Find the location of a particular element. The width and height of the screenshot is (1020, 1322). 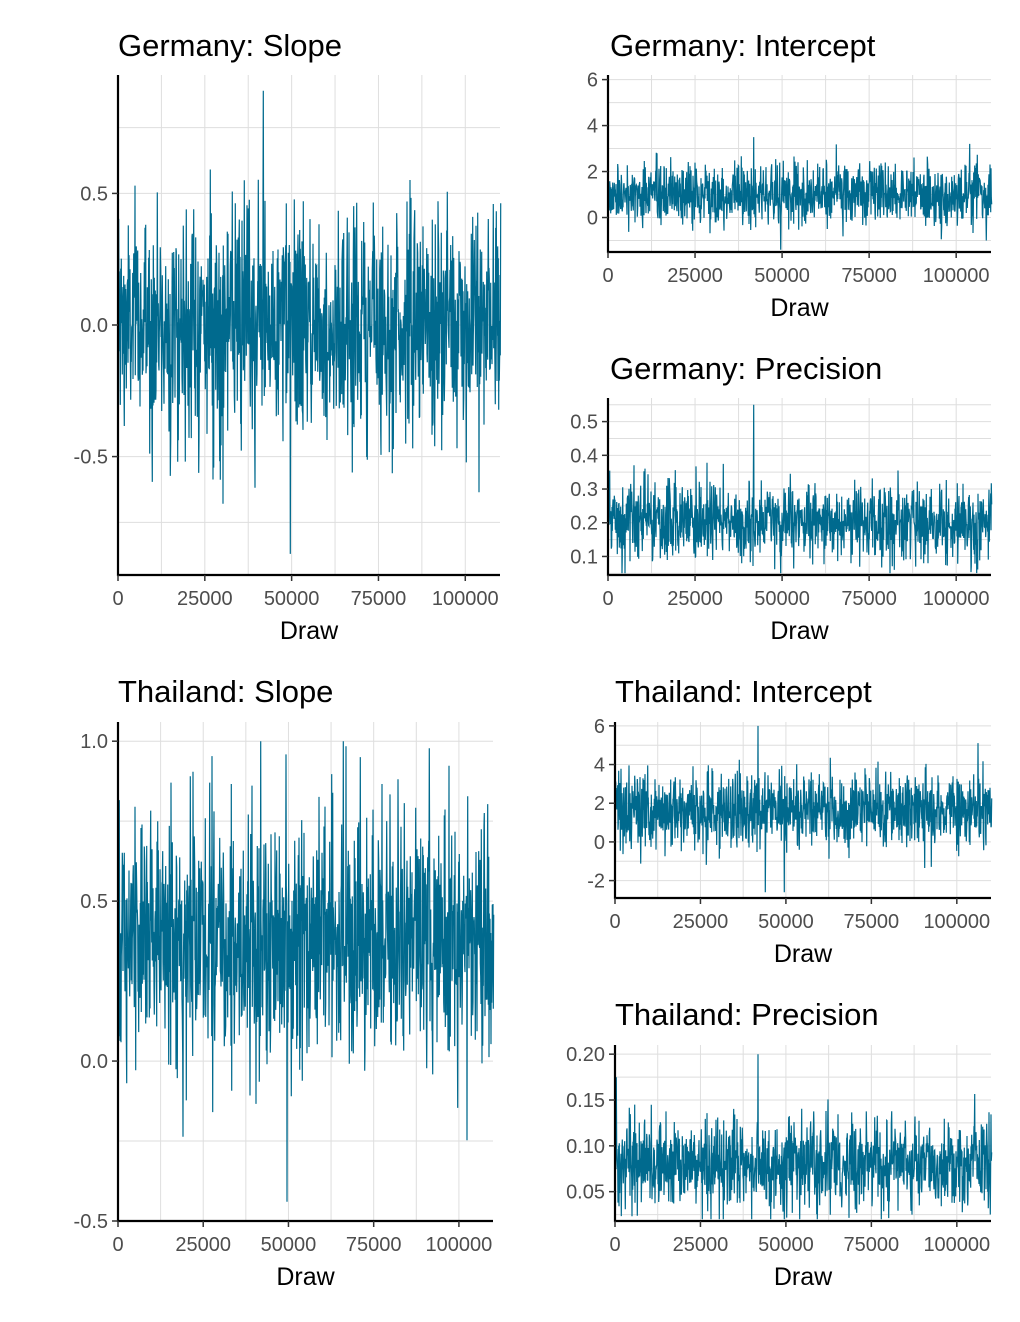

y-tick-label: 0.2 is located at coordinates (584, 524).